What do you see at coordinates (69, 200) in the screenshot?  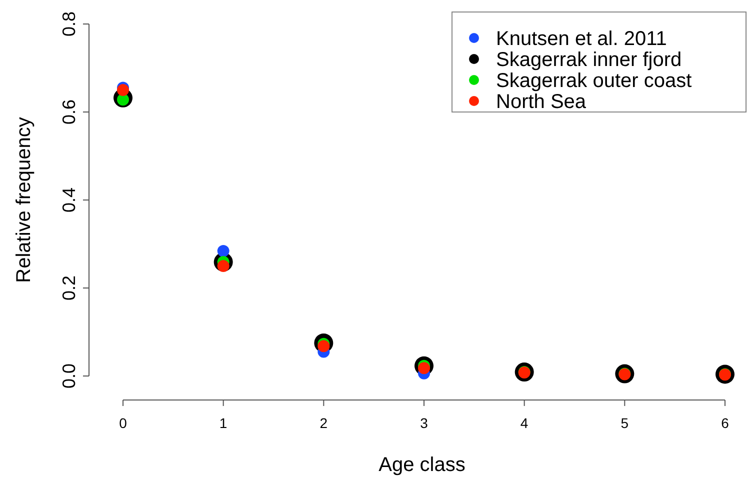 I see `y-tick-label: 0.4` at bounding box center [69, 200].